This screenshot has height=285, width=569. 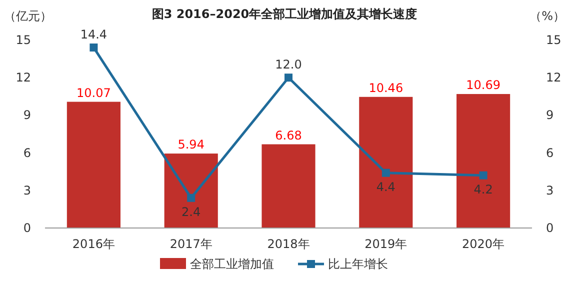 I want to click on x-tick-label: 2019年, so click(x=386, y=244).